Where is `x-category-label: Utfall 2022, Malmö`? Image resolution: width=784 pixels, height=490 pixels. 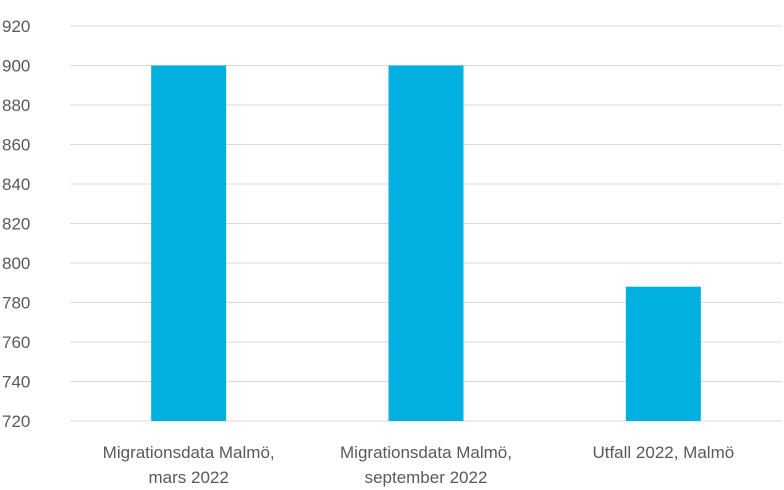
x-category-label: Utfall 2022, Malmö is located at coordinates (663, 452).